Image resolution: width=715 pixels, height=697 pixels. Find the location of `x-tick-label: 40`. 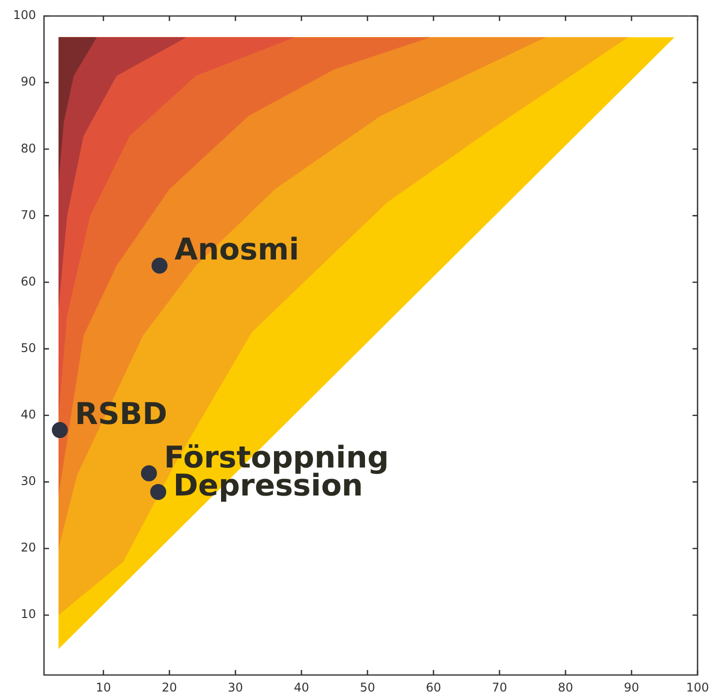

x-tick-label: 40 is located at coordinates (302, 687).